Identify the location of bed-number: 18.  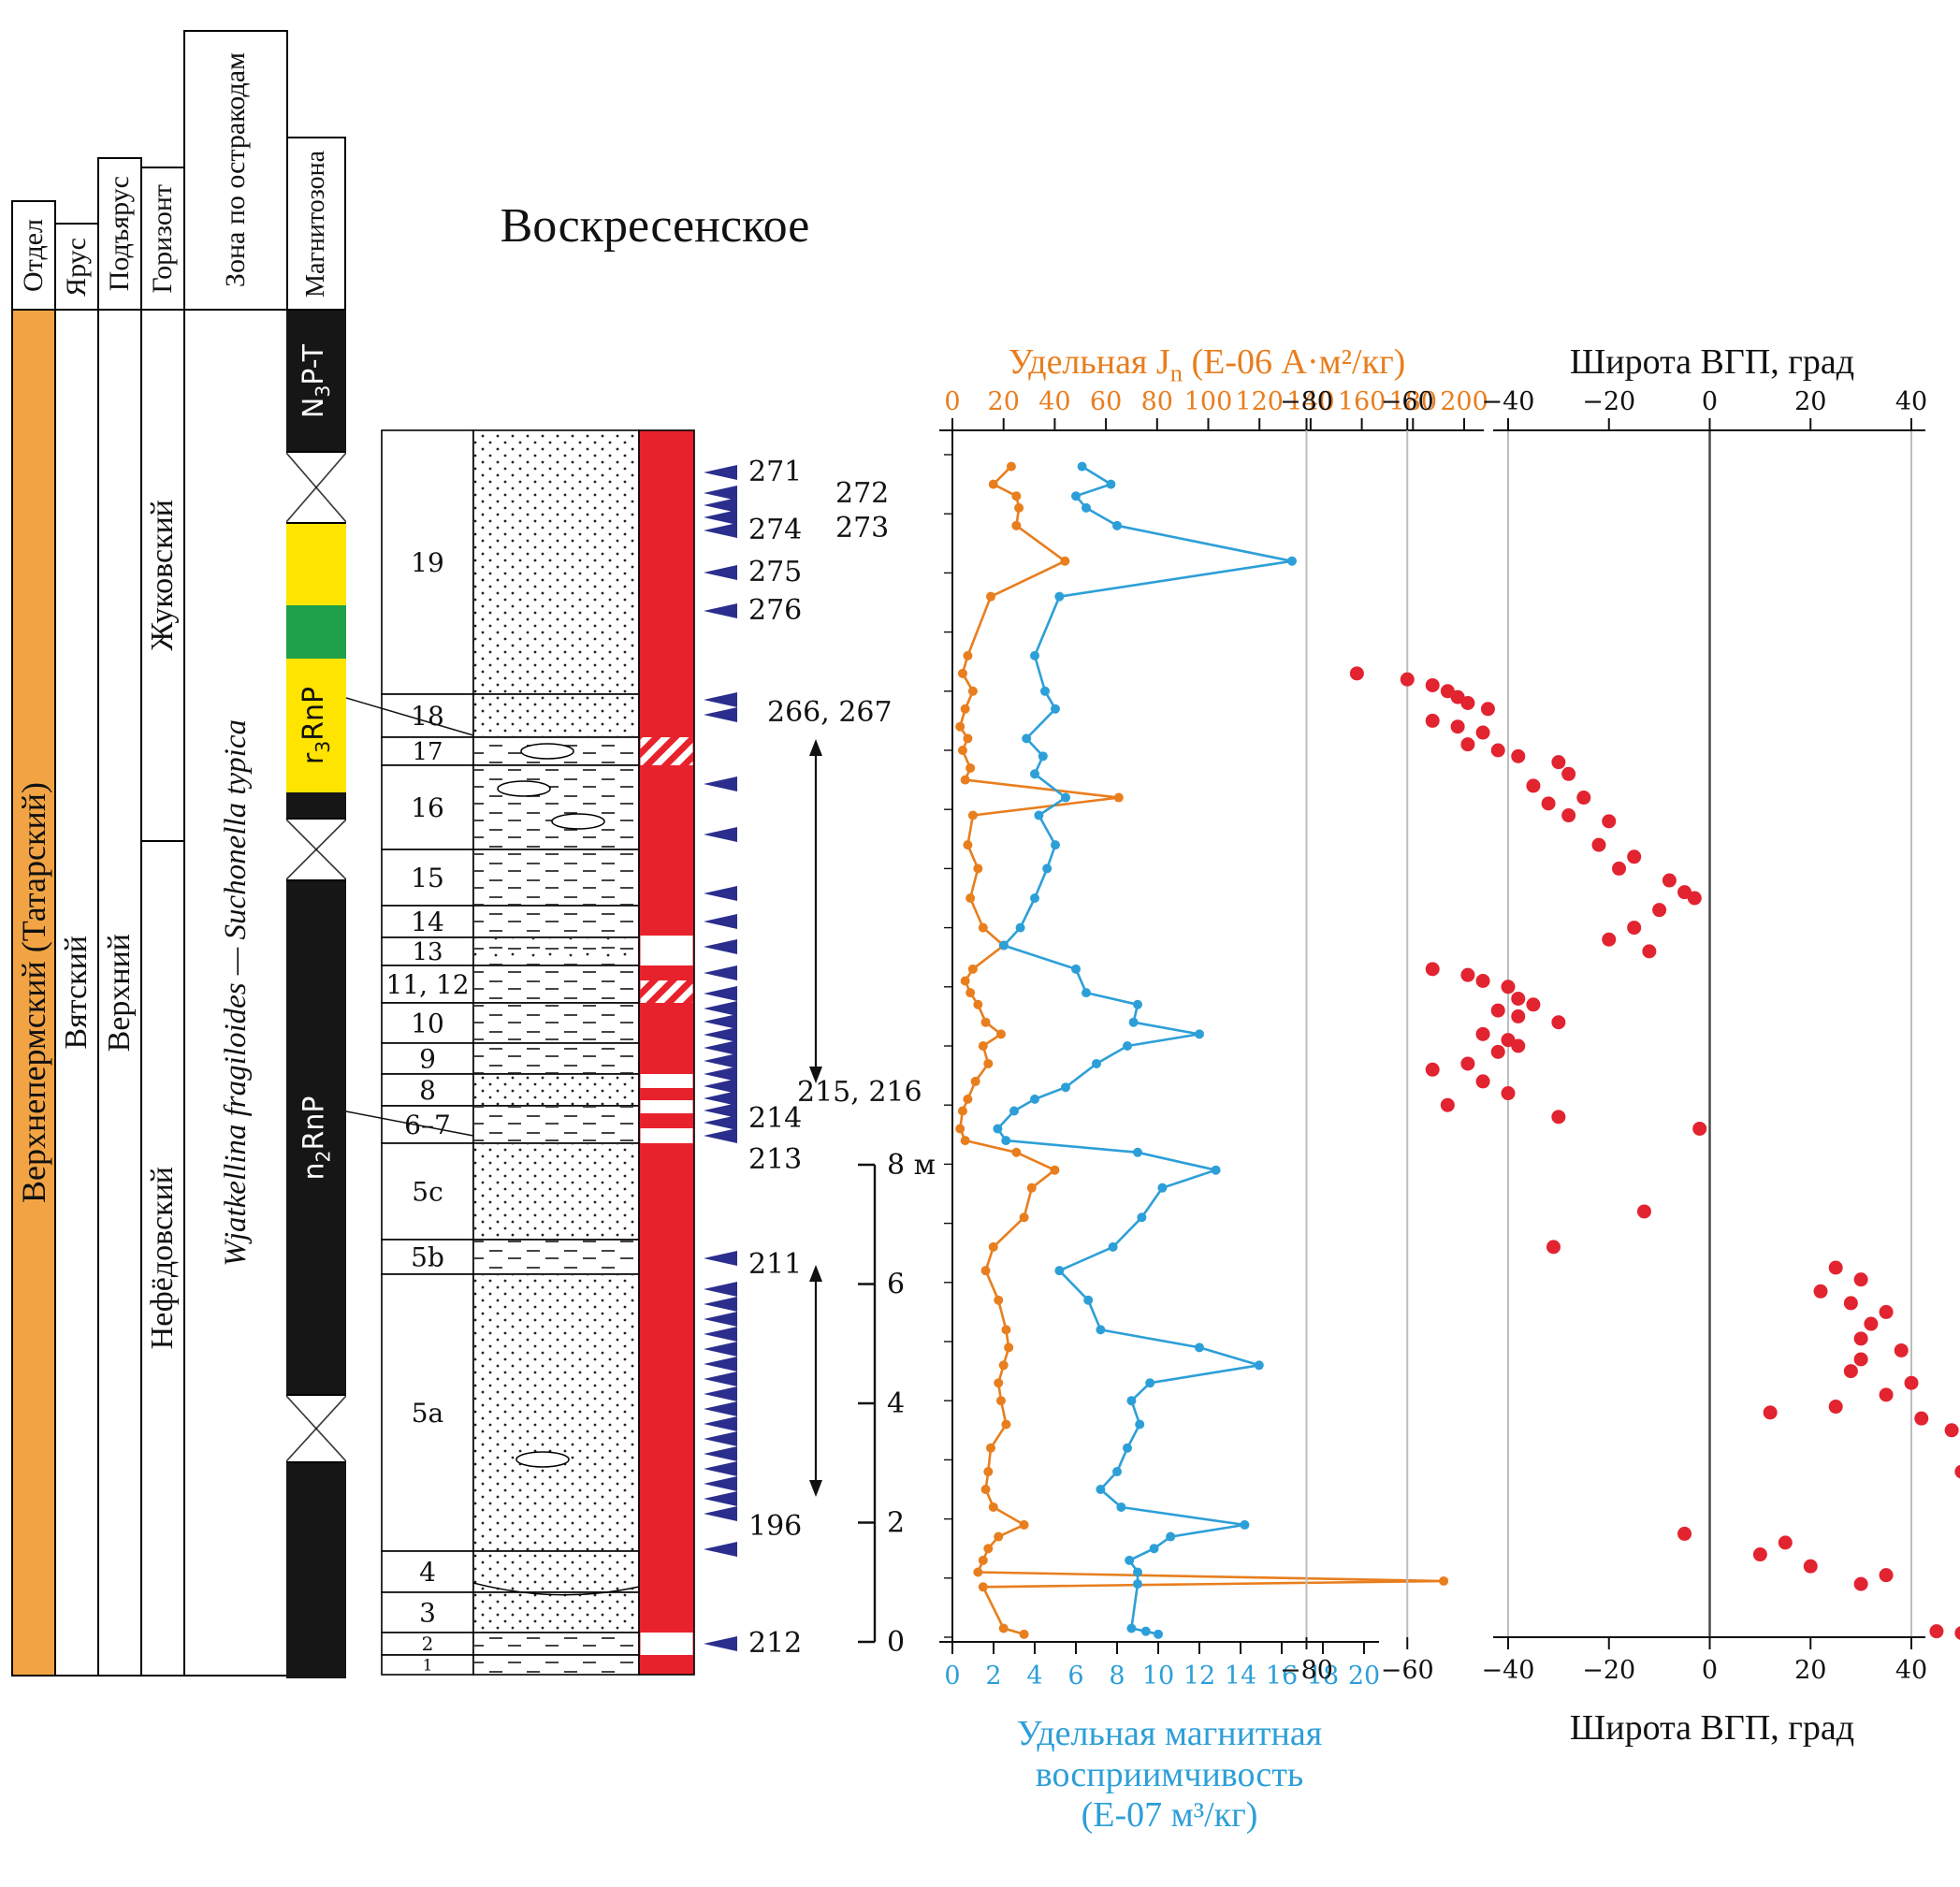
(427, 716).